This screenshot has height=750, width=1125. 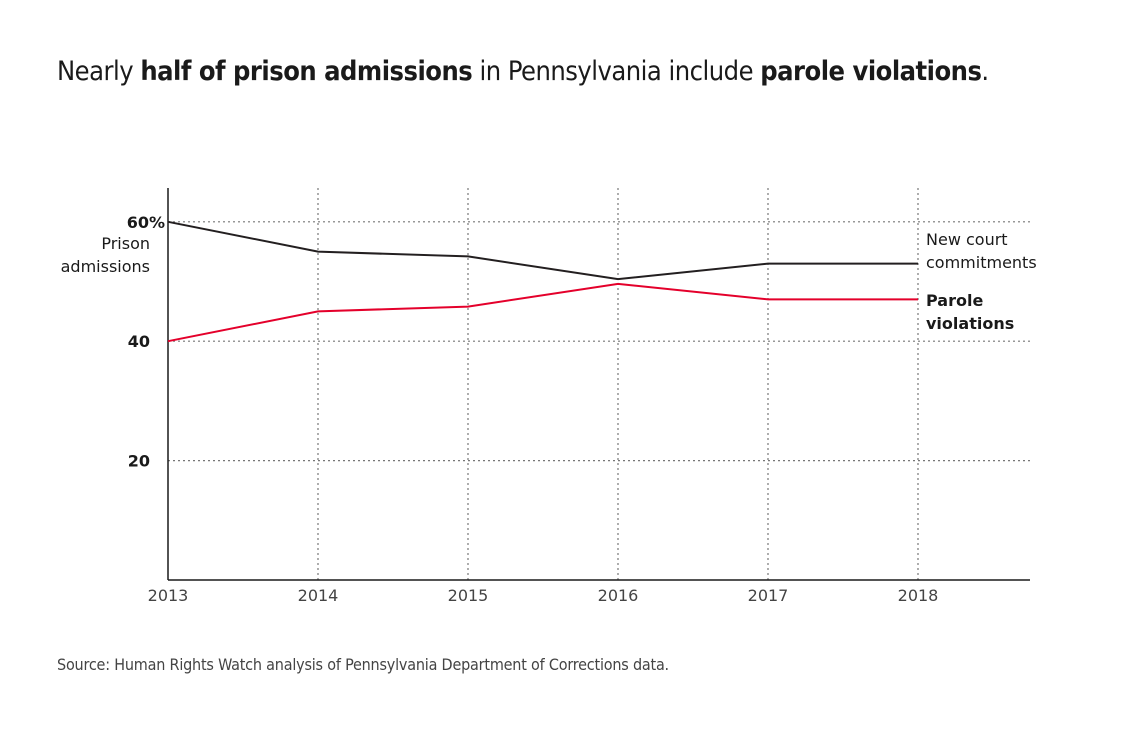 I want to click on title-part: ., so click(x=985, y=71).